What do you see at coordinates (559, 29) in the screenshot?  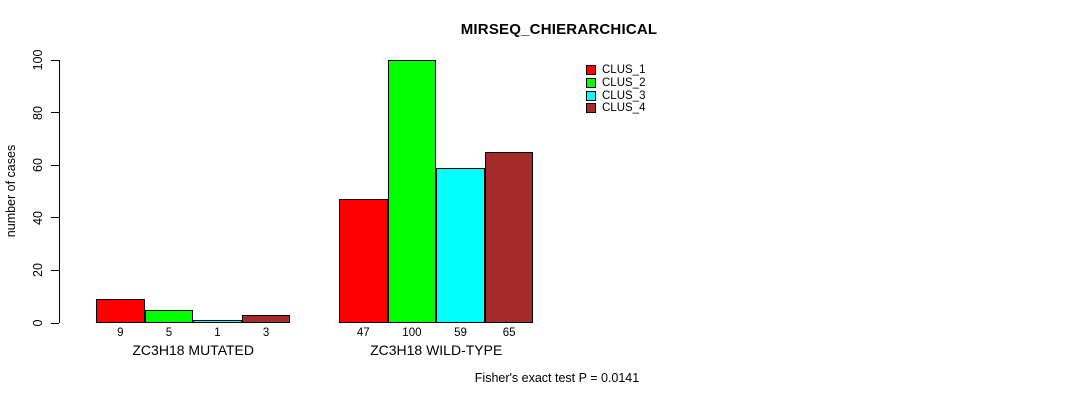 I see `chart-title: MIRSEQ_CHIERARCHICAL` at bounding box center [559, 29].